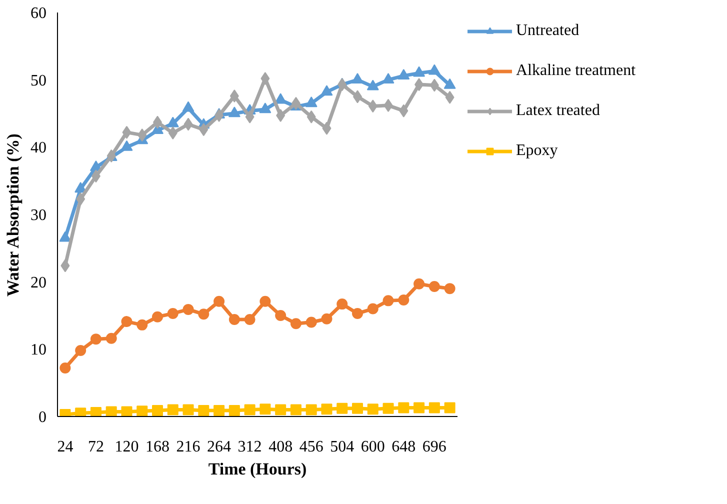 The image size is (727, 504). I want to click on x-tick-label: 168, so click(158, 447).